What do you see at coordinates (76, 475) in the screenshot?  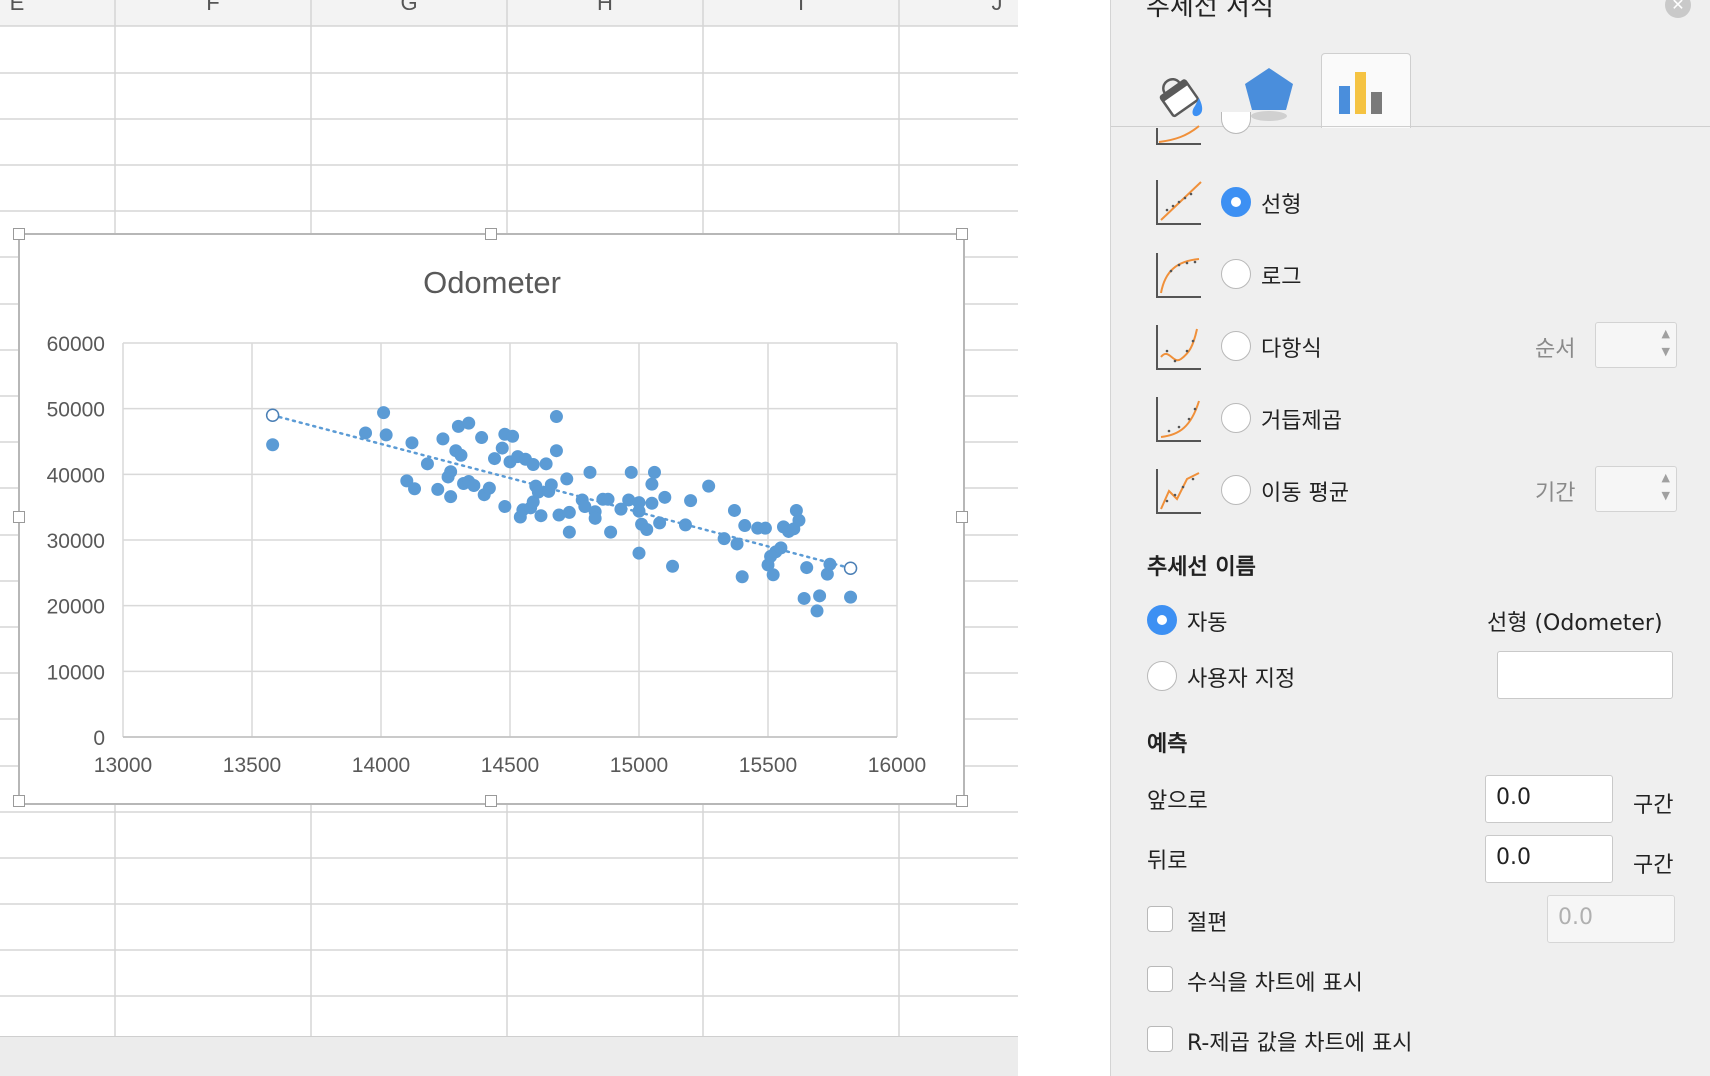 I see `y-tick-label: 40000` at bounding box center [76, 475].